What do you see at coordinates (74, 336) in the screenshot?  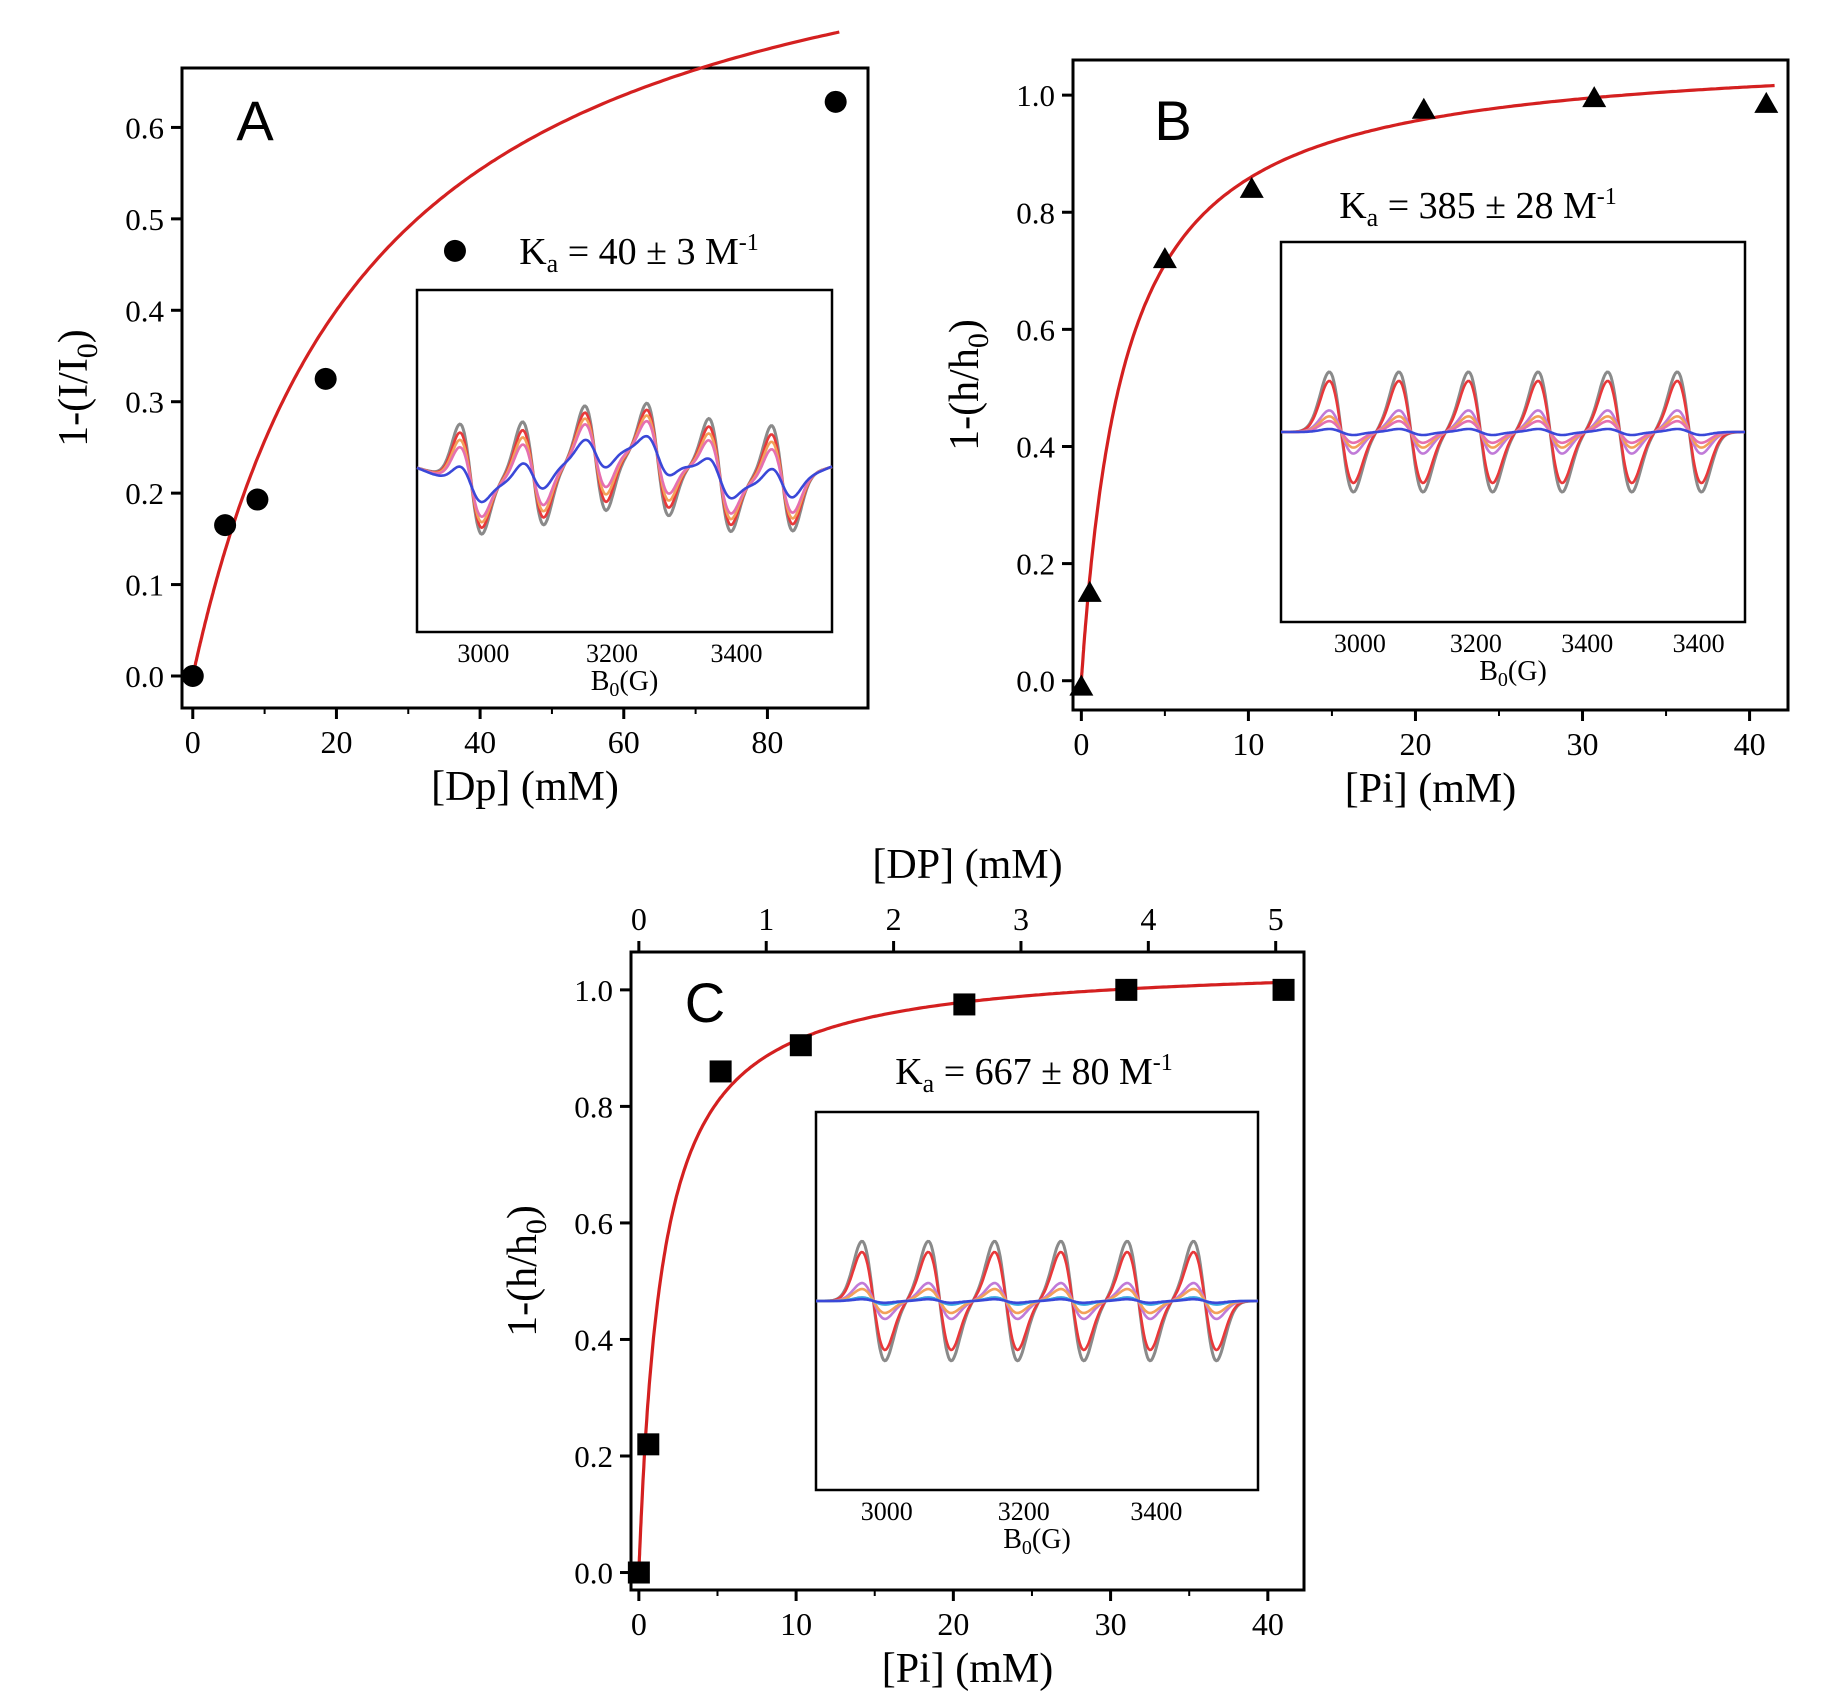 I see `y-axis-label-tail: )` at bounding box center [74, 336].